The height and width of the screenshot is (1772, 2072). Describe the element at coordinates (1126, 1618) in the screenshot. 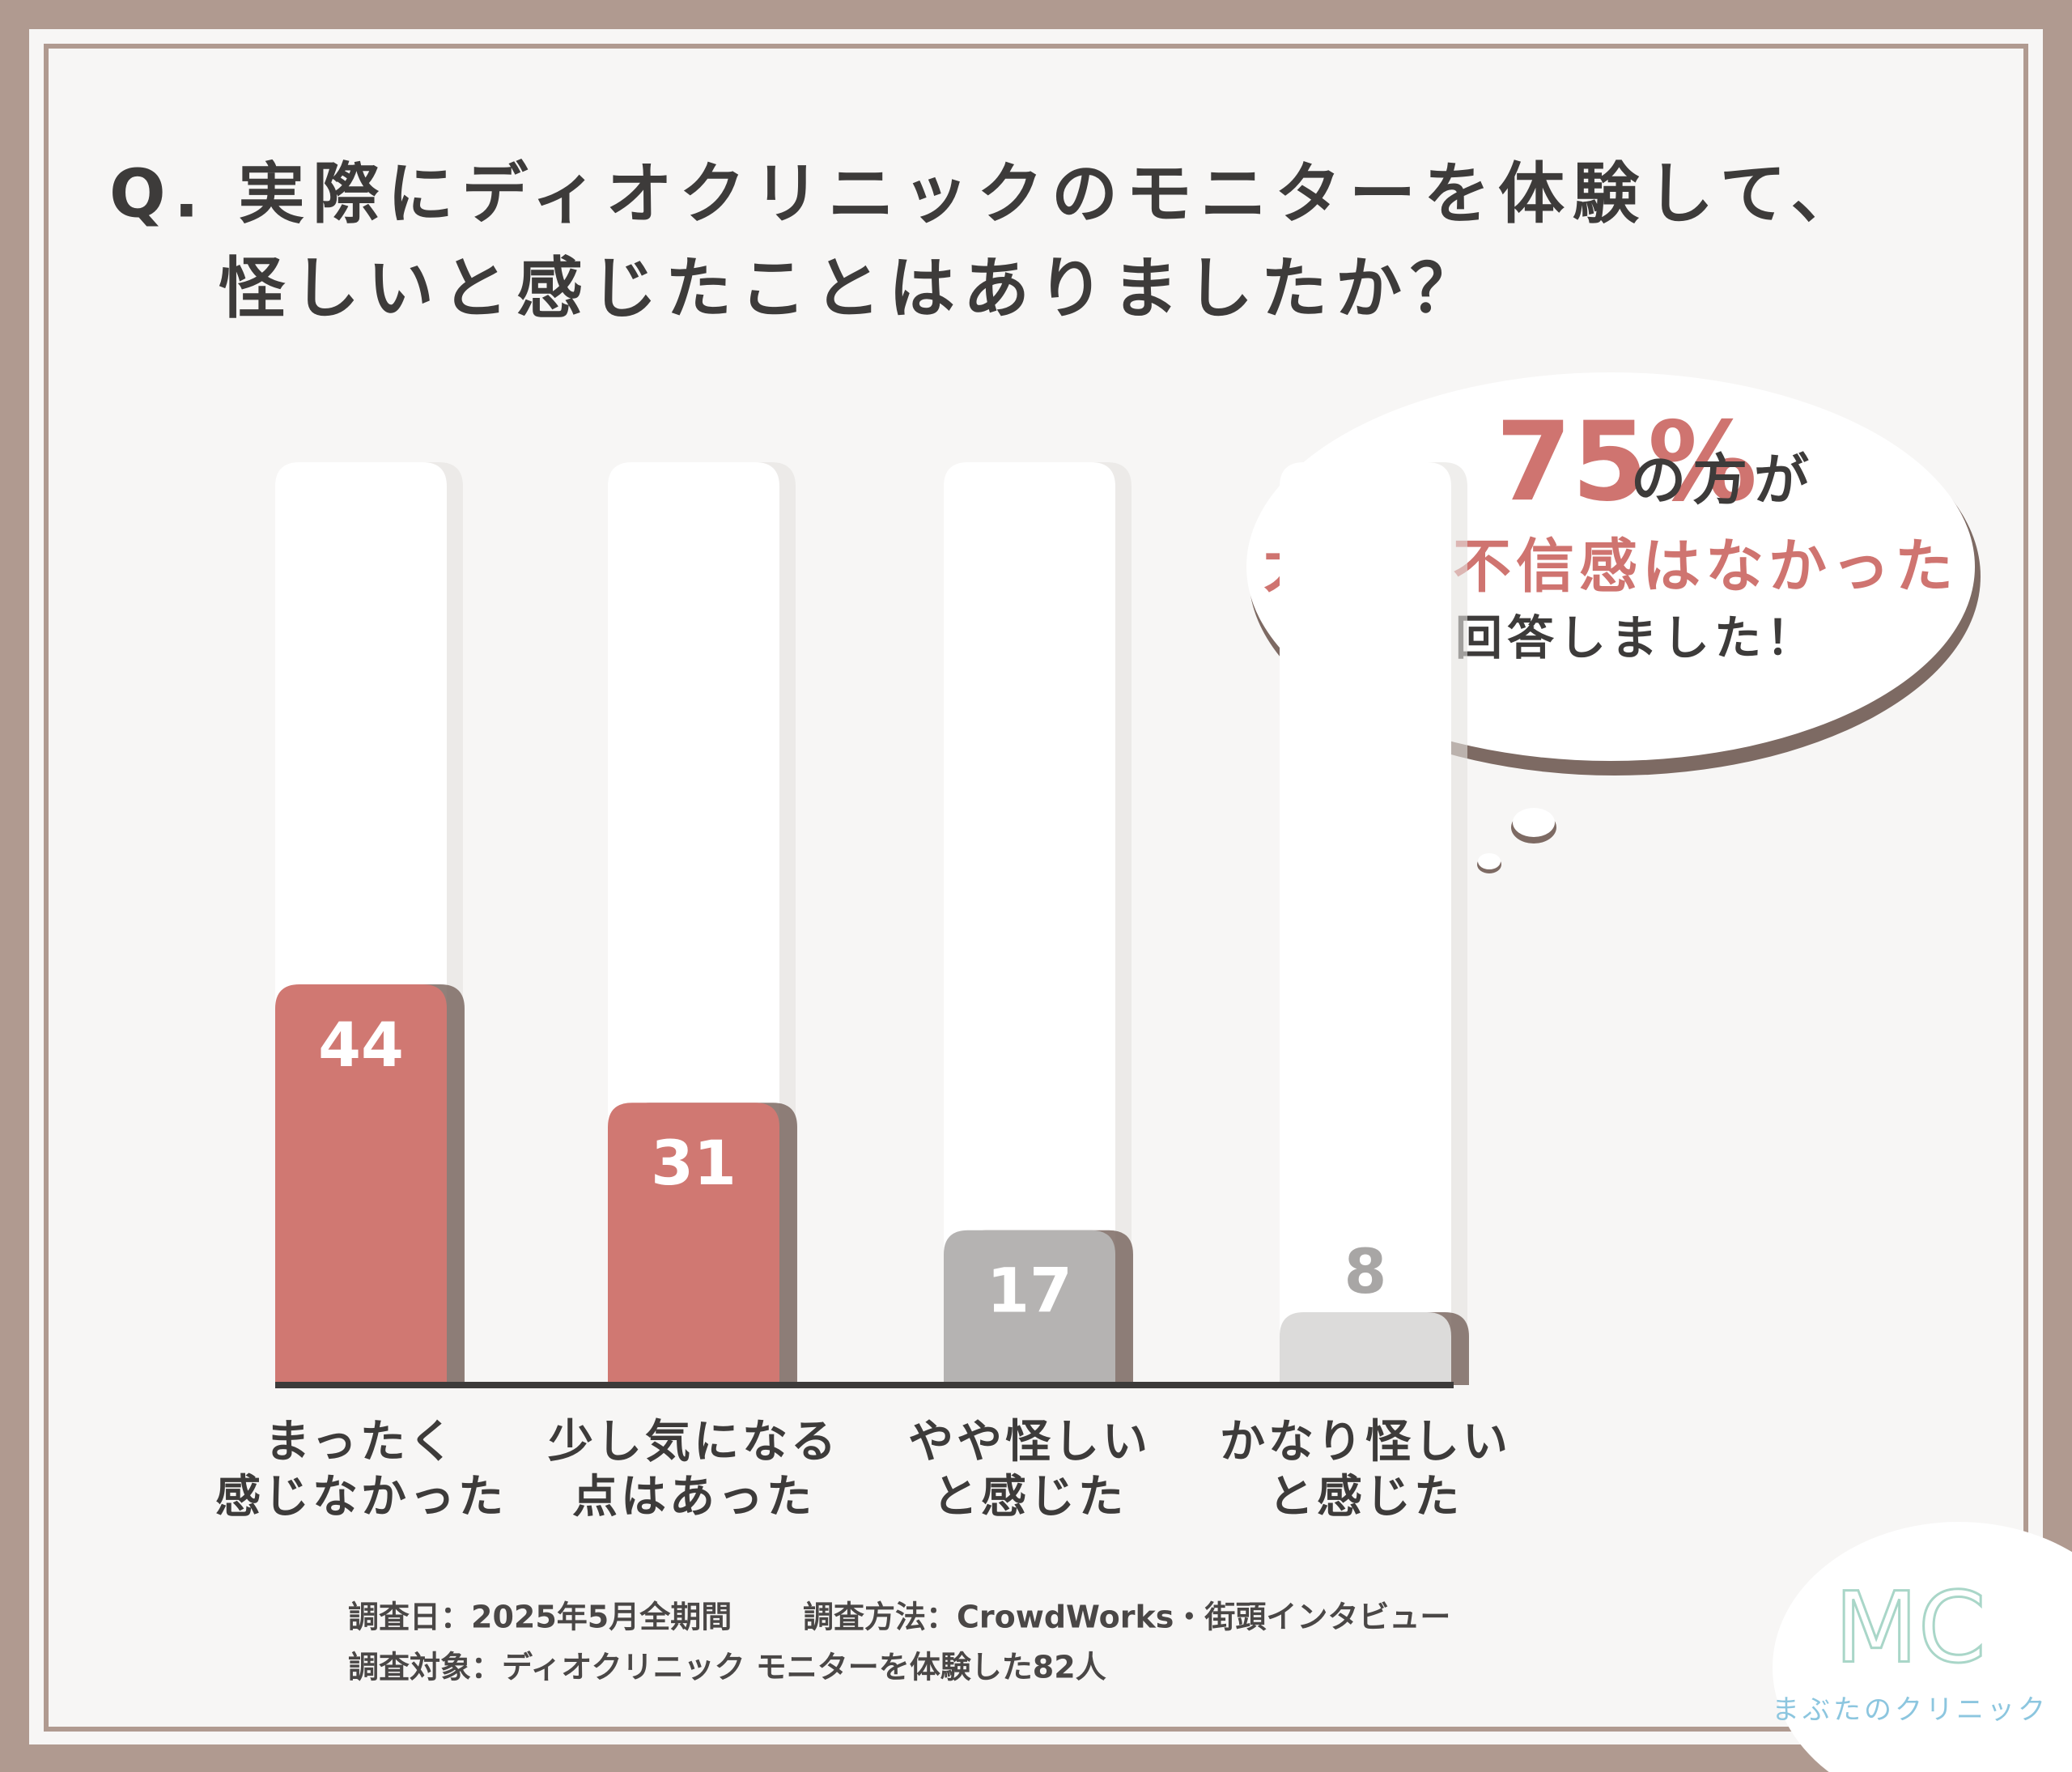

I see `note: 調査方法：CrowdWorks・街頭インタビュー` at that location.